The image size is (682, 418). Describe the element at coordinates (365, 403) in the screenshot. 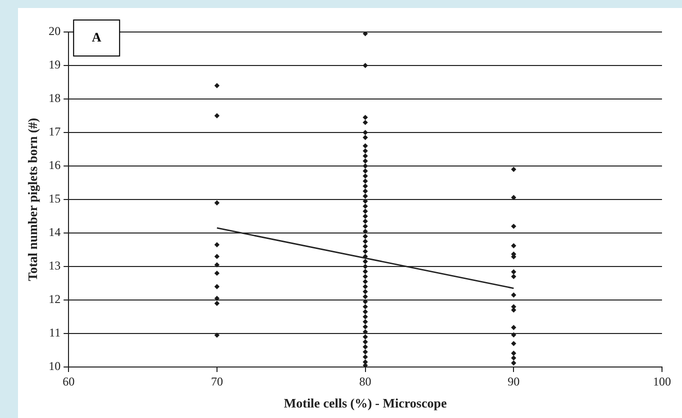

I see `x-axis-title: Motile cells (%) - Microscope` at that location.